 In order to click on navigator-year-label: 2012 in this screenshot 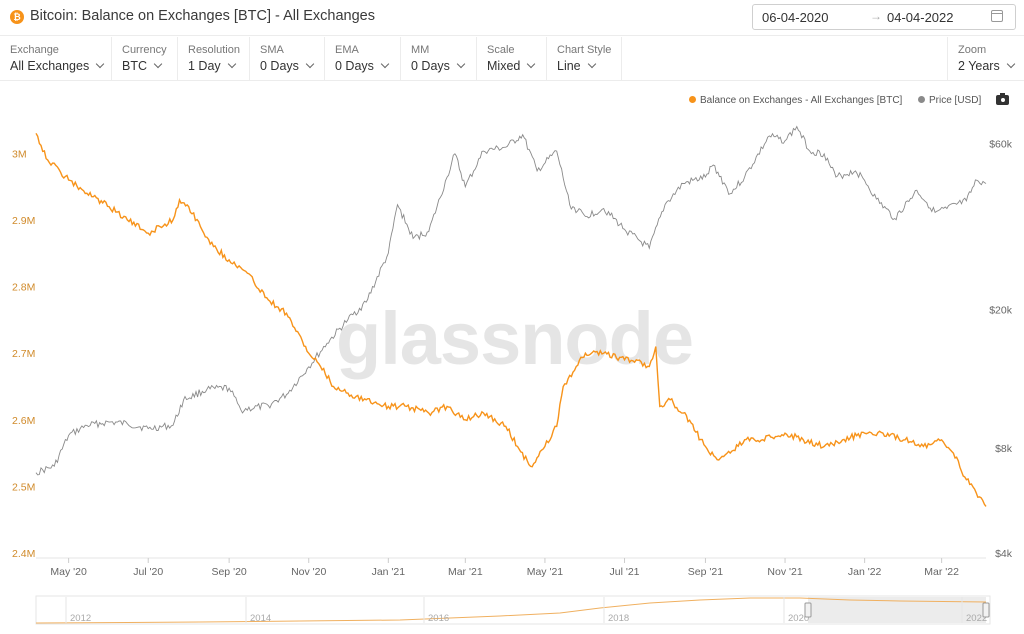, I will do `click(80, 618)`.